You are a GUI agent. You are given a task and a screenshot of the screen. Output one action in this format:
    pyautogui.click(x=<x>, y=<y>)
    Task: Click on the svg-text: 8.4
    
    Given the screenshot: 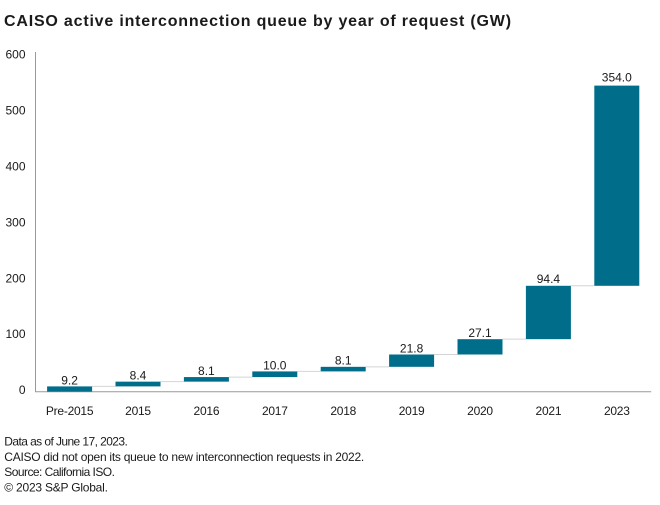 What is the action you would take?
    pyautogui.click(x=138, y=376)
    